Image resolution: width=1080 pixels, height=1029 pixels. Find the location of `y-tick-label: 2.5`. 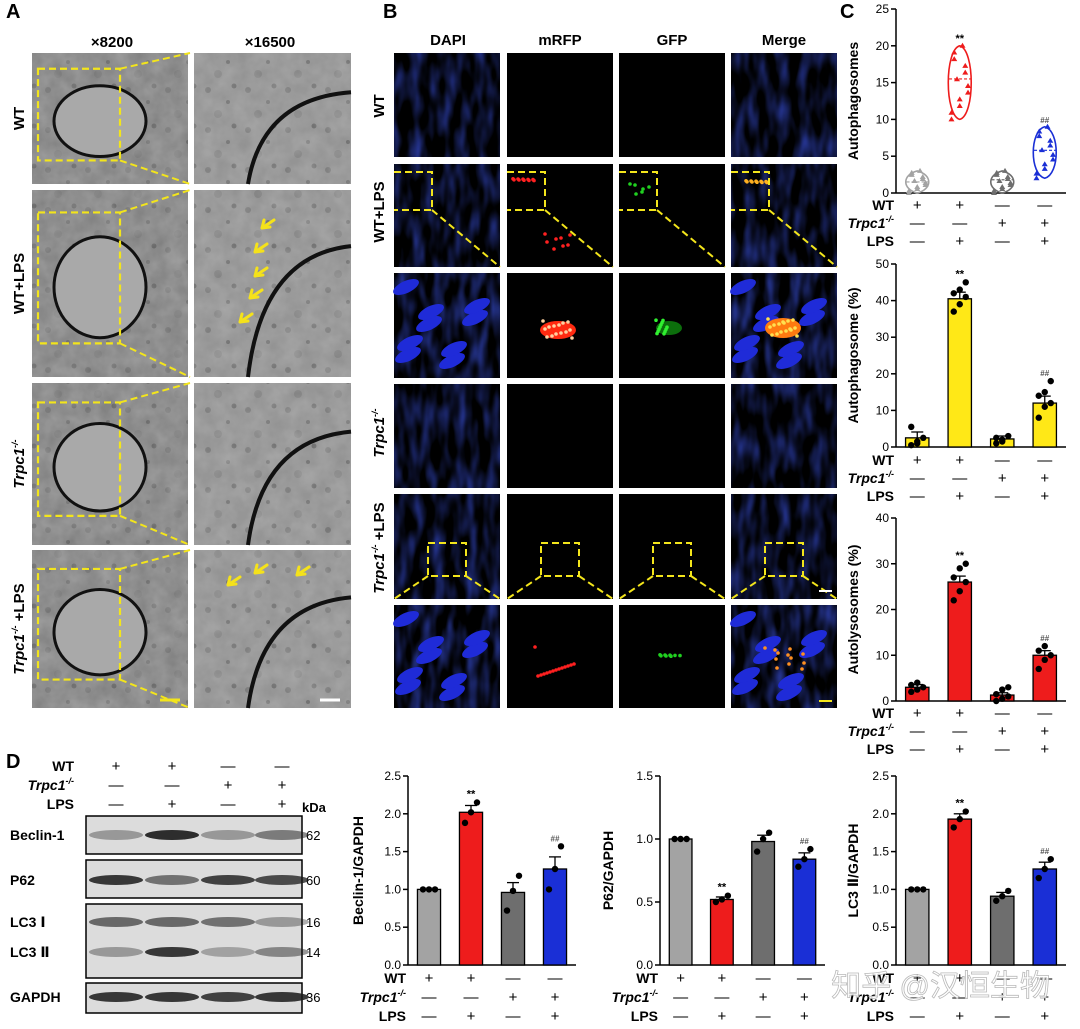

y-tick-label: 2.5 is located at coordinates (880, 776).